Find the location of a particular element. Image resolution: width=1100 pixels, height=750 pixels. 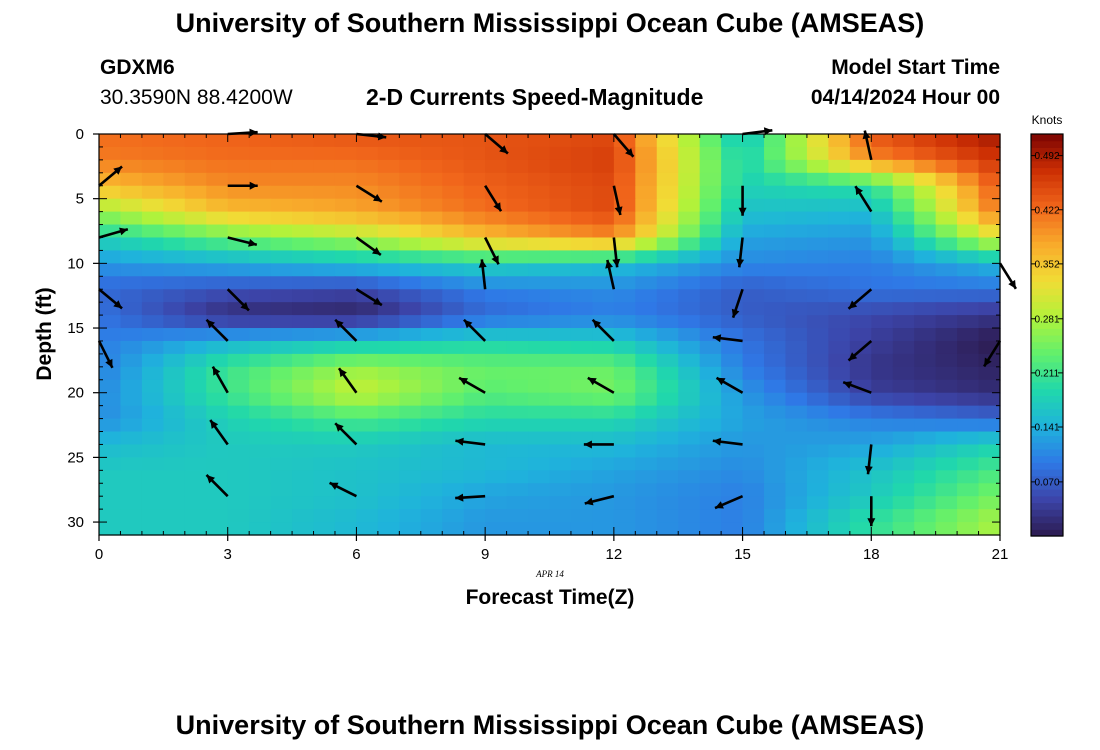

colorbar-tick-label: 0.352 is located at coordinates (1046, 264).